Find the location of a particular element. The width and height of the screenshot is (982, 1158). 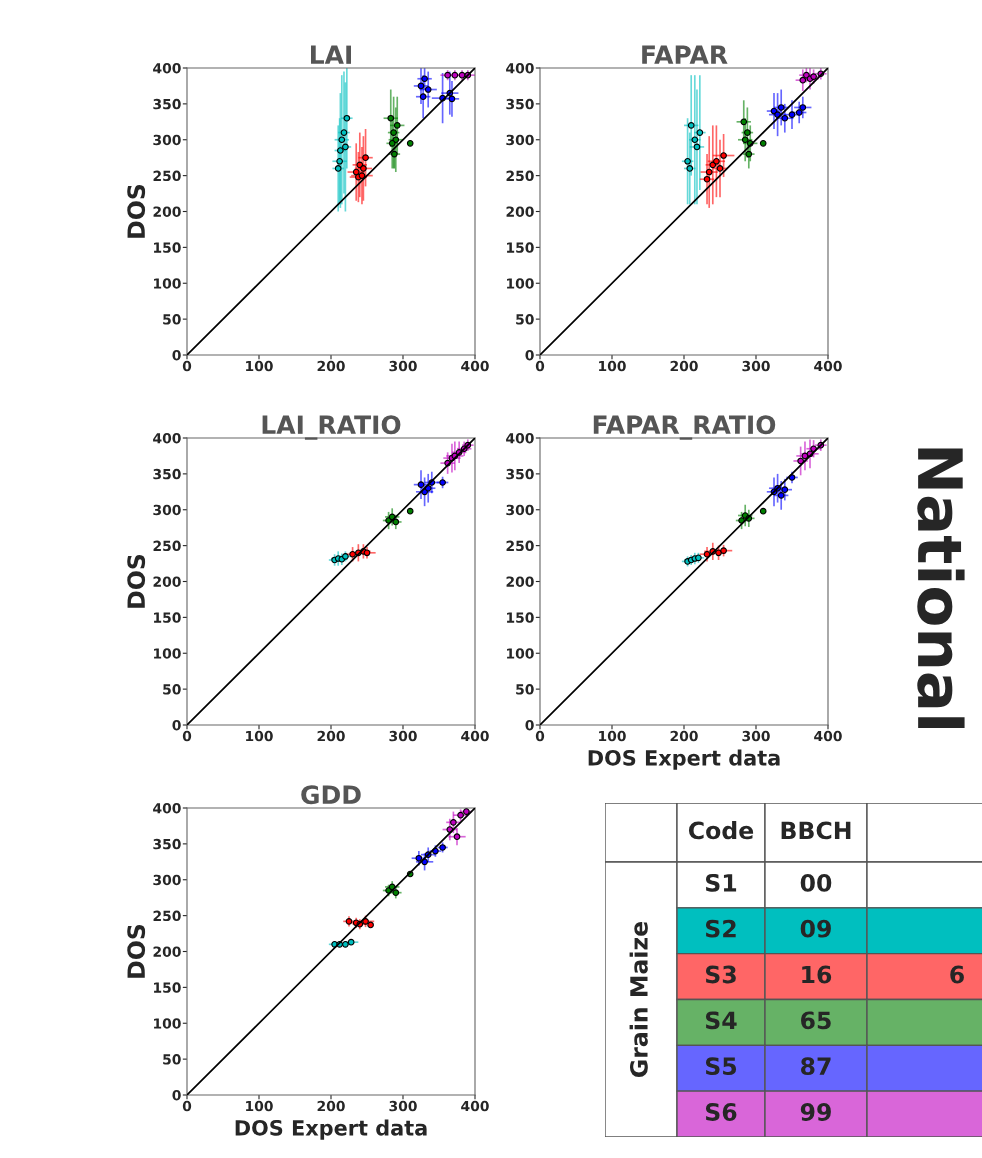

text: 87 is located at coordinates (816, 1066).